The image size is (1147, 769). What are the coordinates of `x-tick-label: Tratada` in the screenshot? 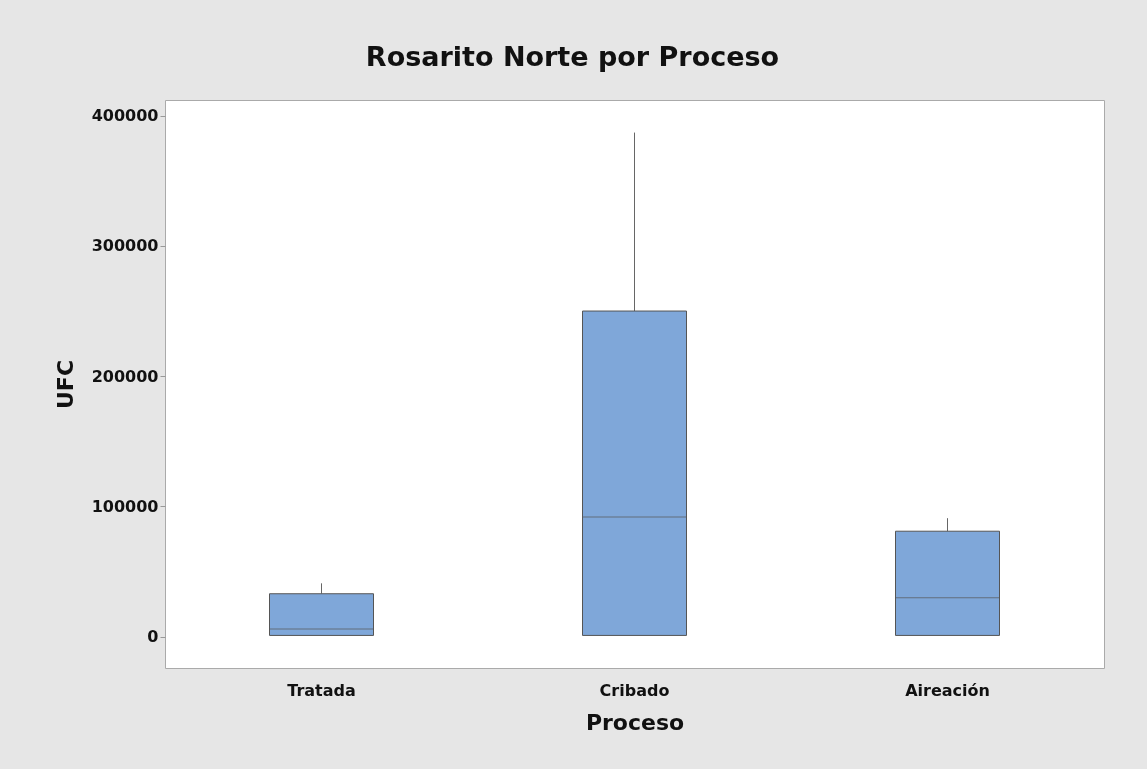 It's located at (321, 690).